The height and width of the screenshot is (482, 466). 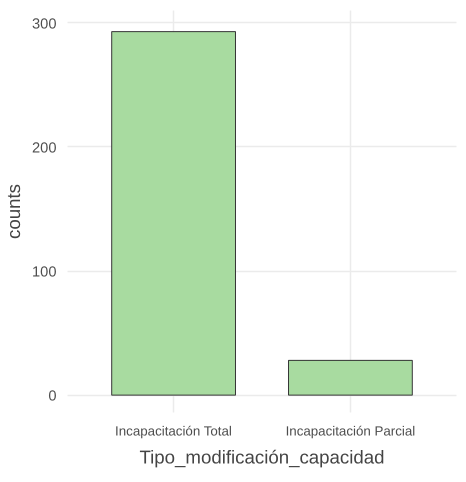 What do you see at coordinates (13, 211) in the screenshot?
I see `y-axis-title: counts` at bounding box center [13, 211].